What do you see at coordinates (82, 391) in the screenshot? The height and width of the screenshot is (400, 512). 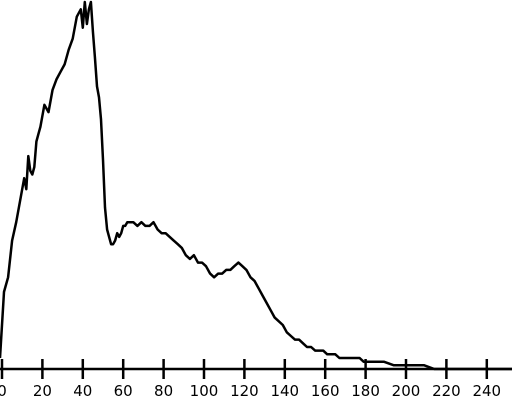 I see `x-tick-label-40: 40` at bounding box center [82, 391].